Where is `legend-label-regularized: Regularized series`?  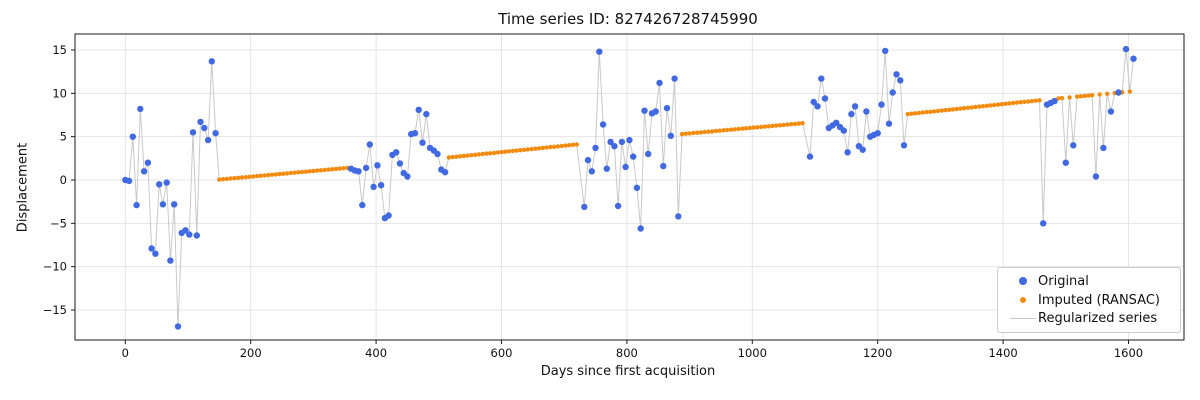
legend-label-regularized: Regularized series is located at coordinates (1098, 319).